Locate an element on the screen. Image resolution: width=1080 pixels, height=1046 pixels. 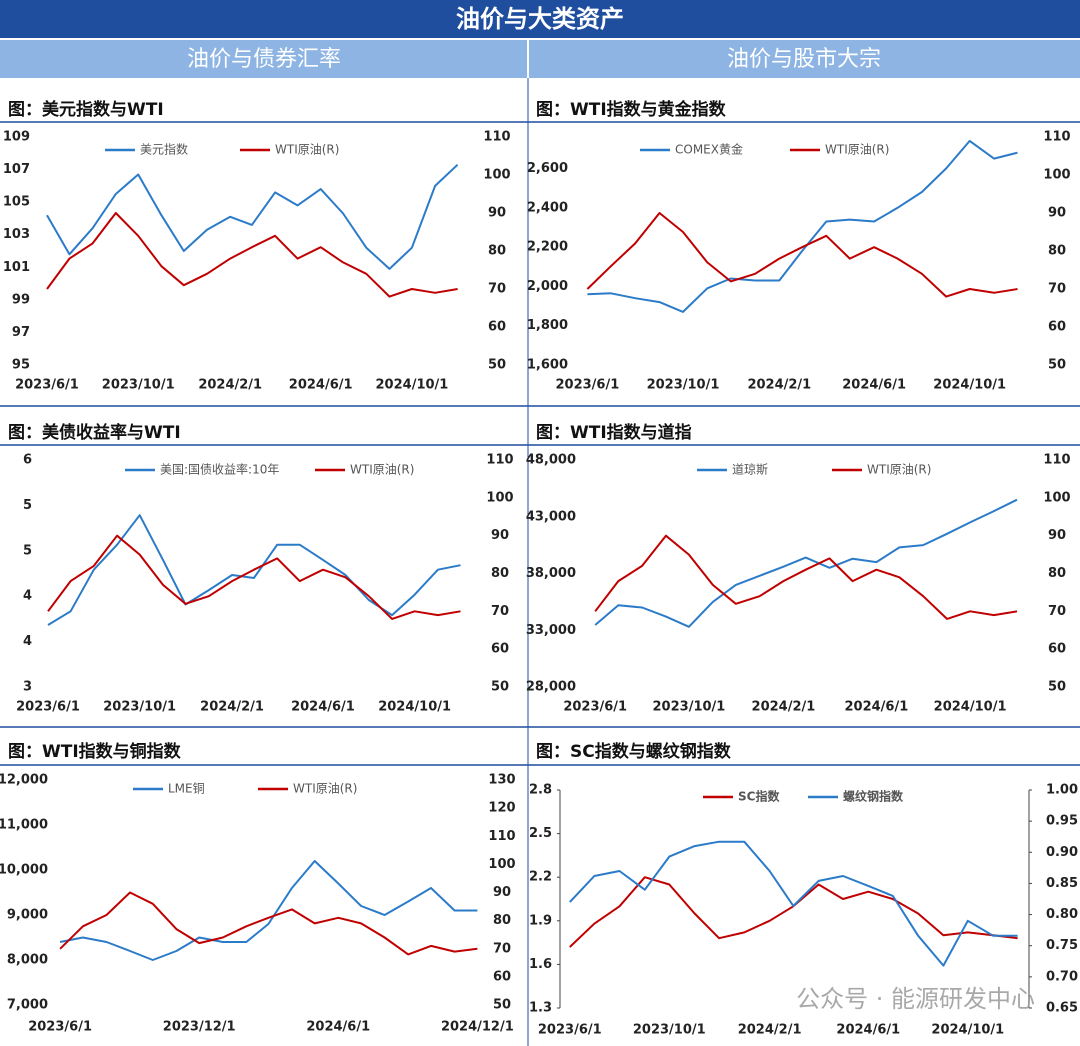
y-tick-label: 1,800 is located at coordinates (547, 325).